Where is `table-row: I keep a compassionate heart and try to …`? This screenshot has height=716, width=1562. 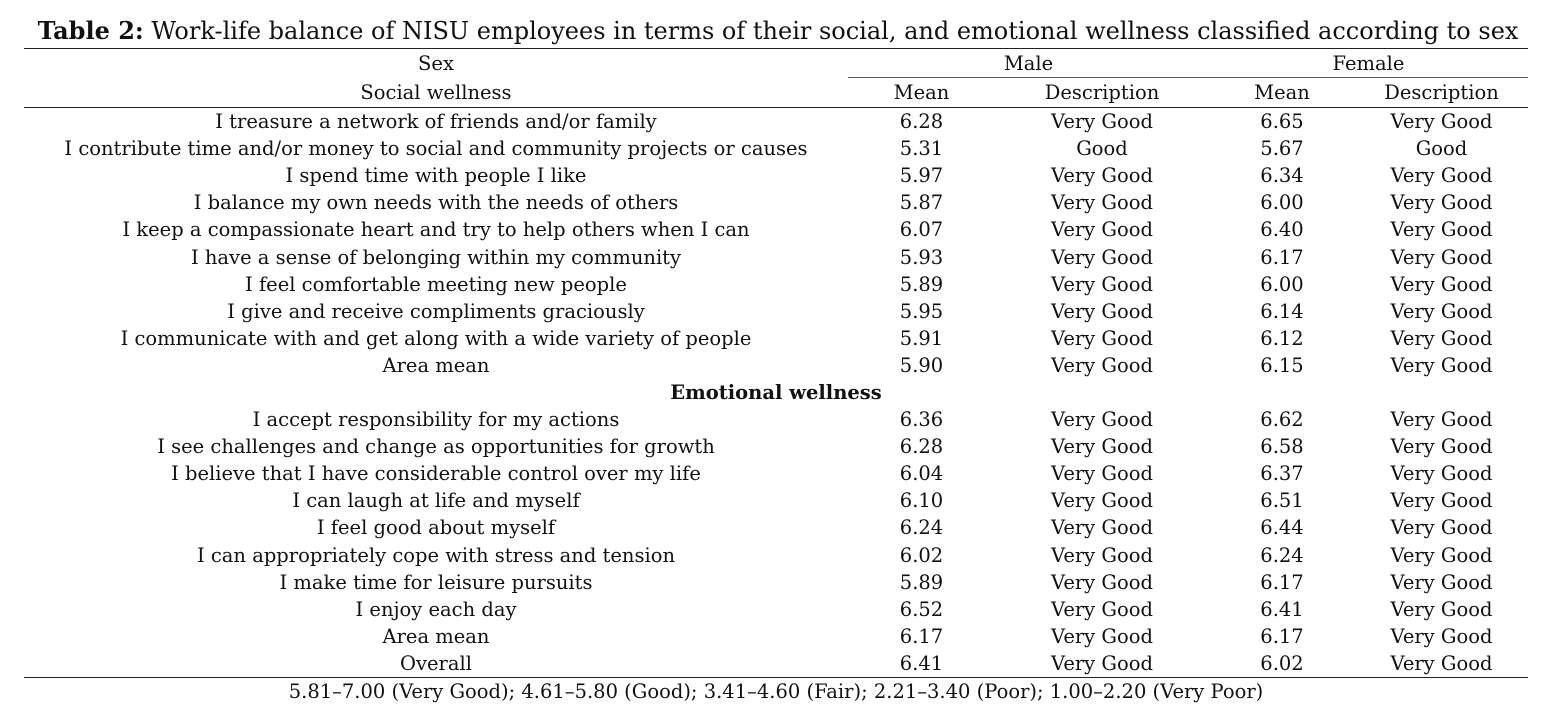 table-row: I keep a compassionate heart and try to … is located at coordinates (776, 229).